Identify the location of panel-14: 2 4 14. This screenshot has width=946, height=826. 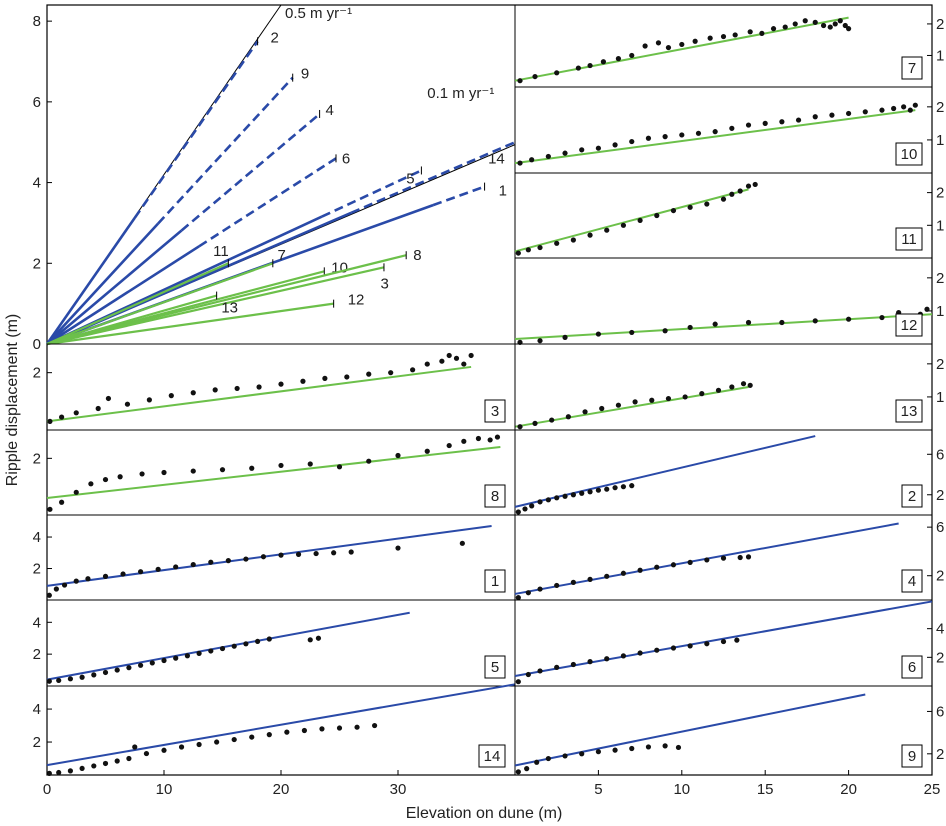
(274, 729).